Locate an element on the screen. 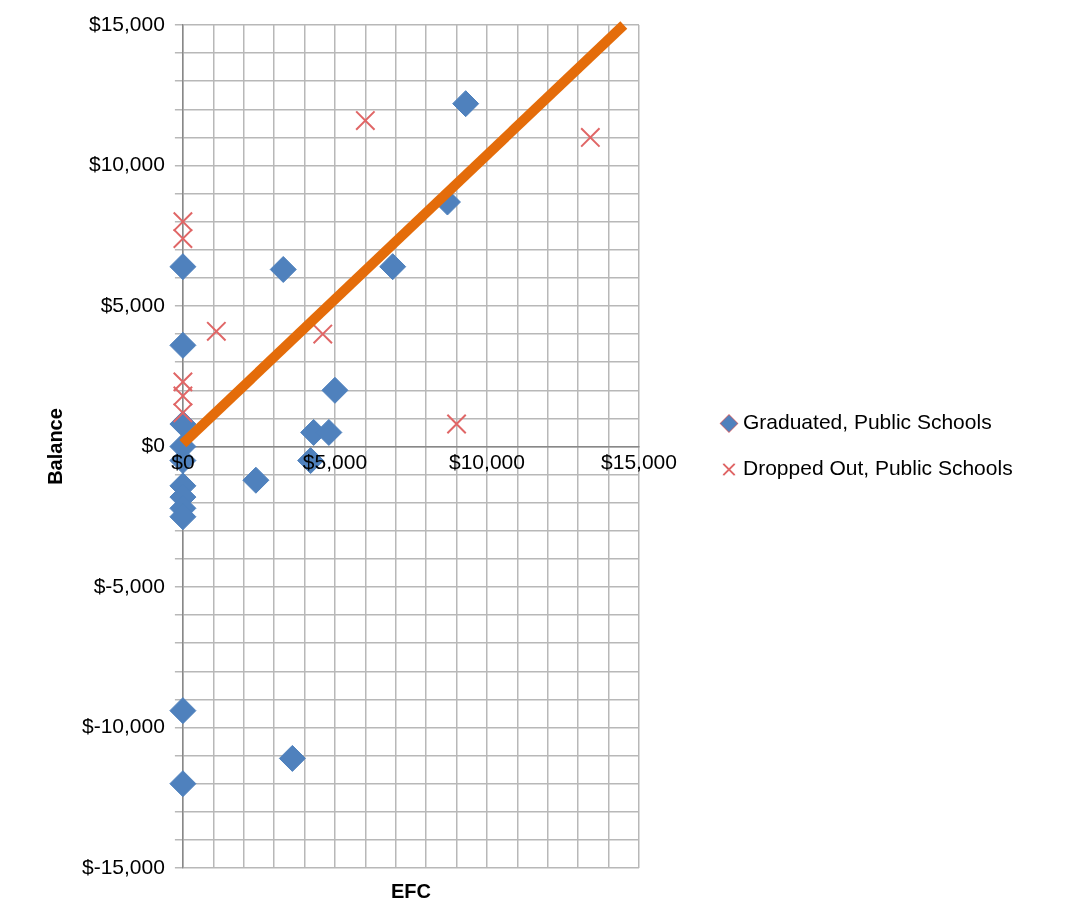 The height and width of the screenshot is (898, 1069). y-tick-label: $15,000 is located at coordinates (126, 23).